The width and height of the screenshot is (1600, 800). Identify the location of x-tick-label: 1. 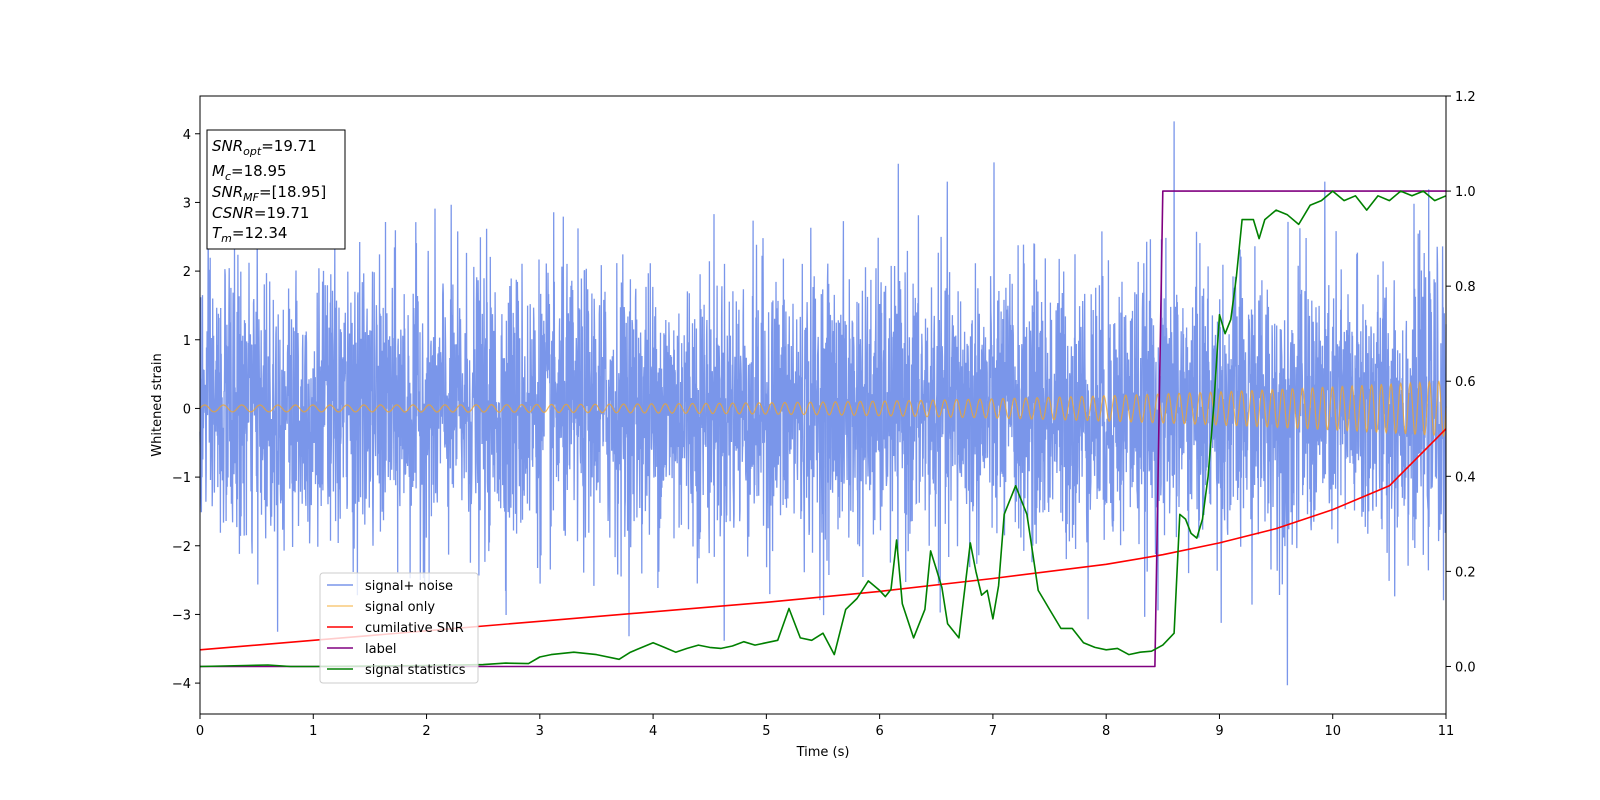
(313, 731).